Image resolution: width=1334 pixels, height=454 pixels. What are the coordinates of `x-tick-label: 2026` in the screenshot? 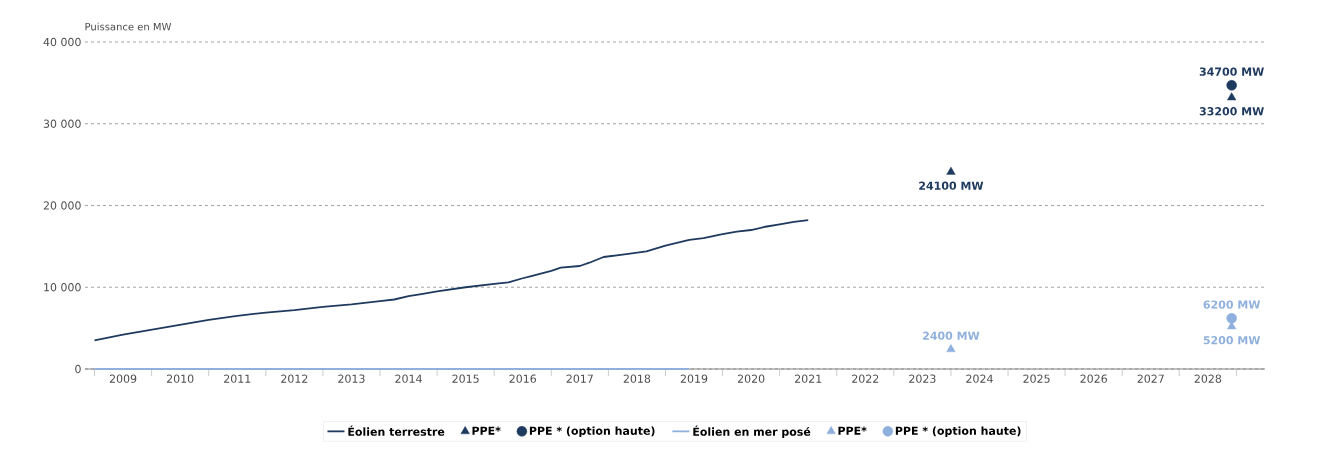 It's located at (1093, 378).